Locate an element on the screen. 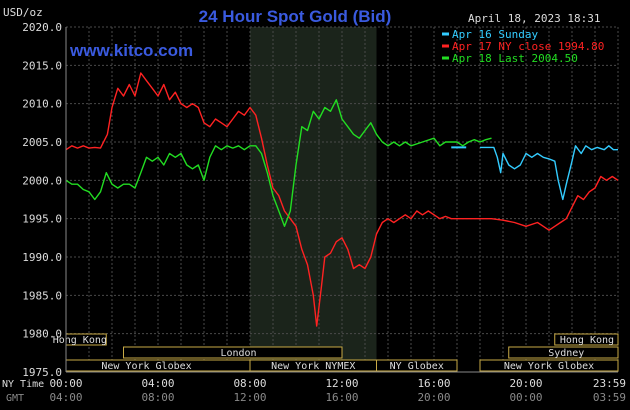 This screenshot has height=410, width=630. y-tick-label: 2000.0 is located at coordinates (42, 180).